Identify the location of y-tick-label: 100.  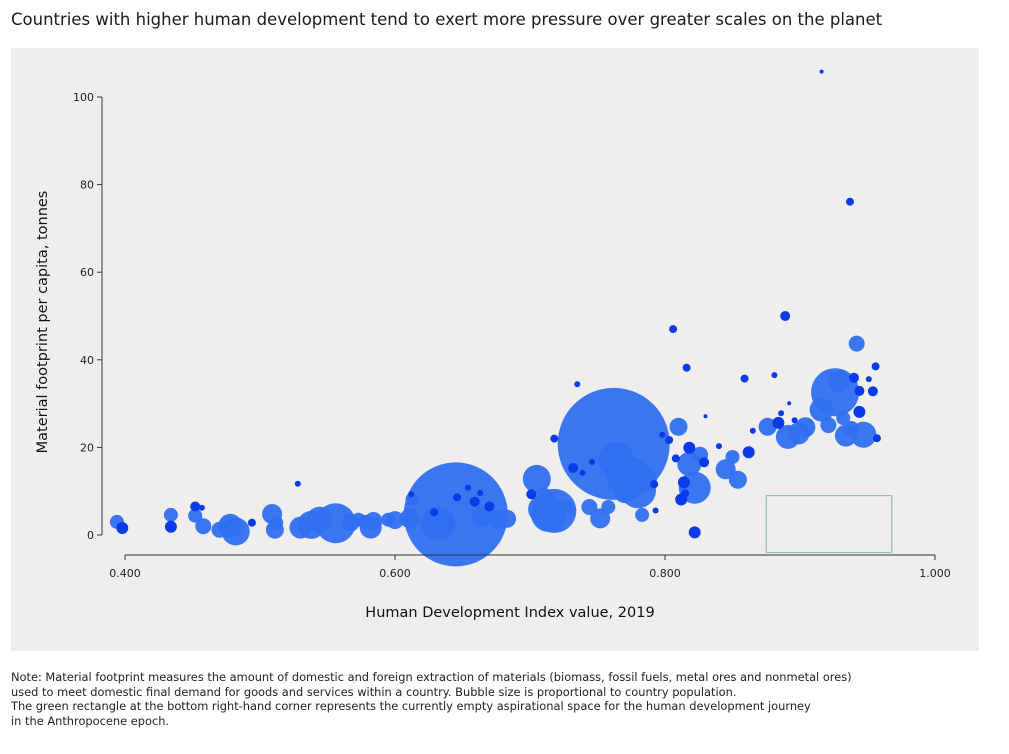
(83, 97).